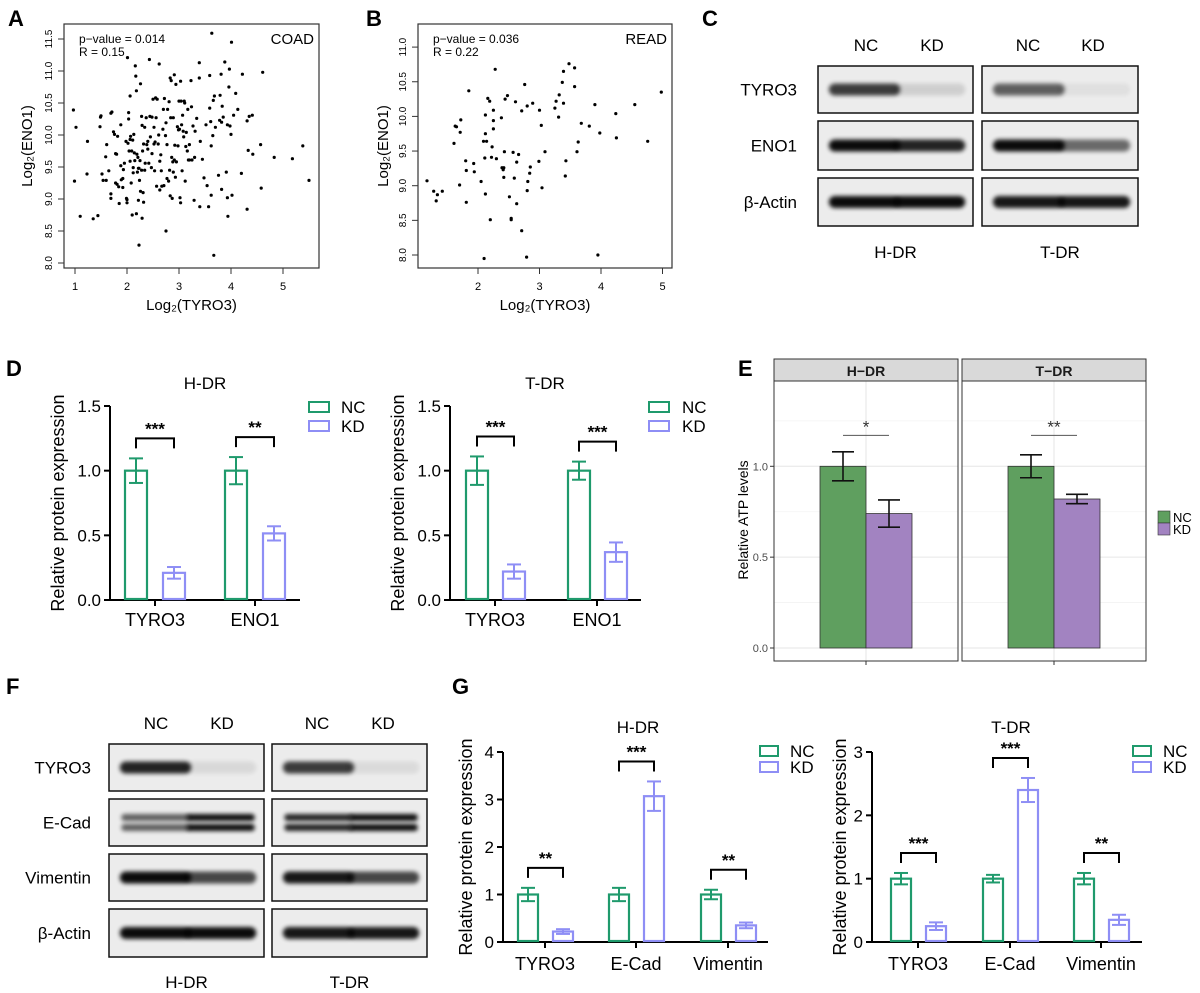 This screenshot has width=1200, height=993. What do you see at coordinates (403, 116) in the screenshot?
I see `y-tick-label: 10.0` at bounding box center [403, 116].